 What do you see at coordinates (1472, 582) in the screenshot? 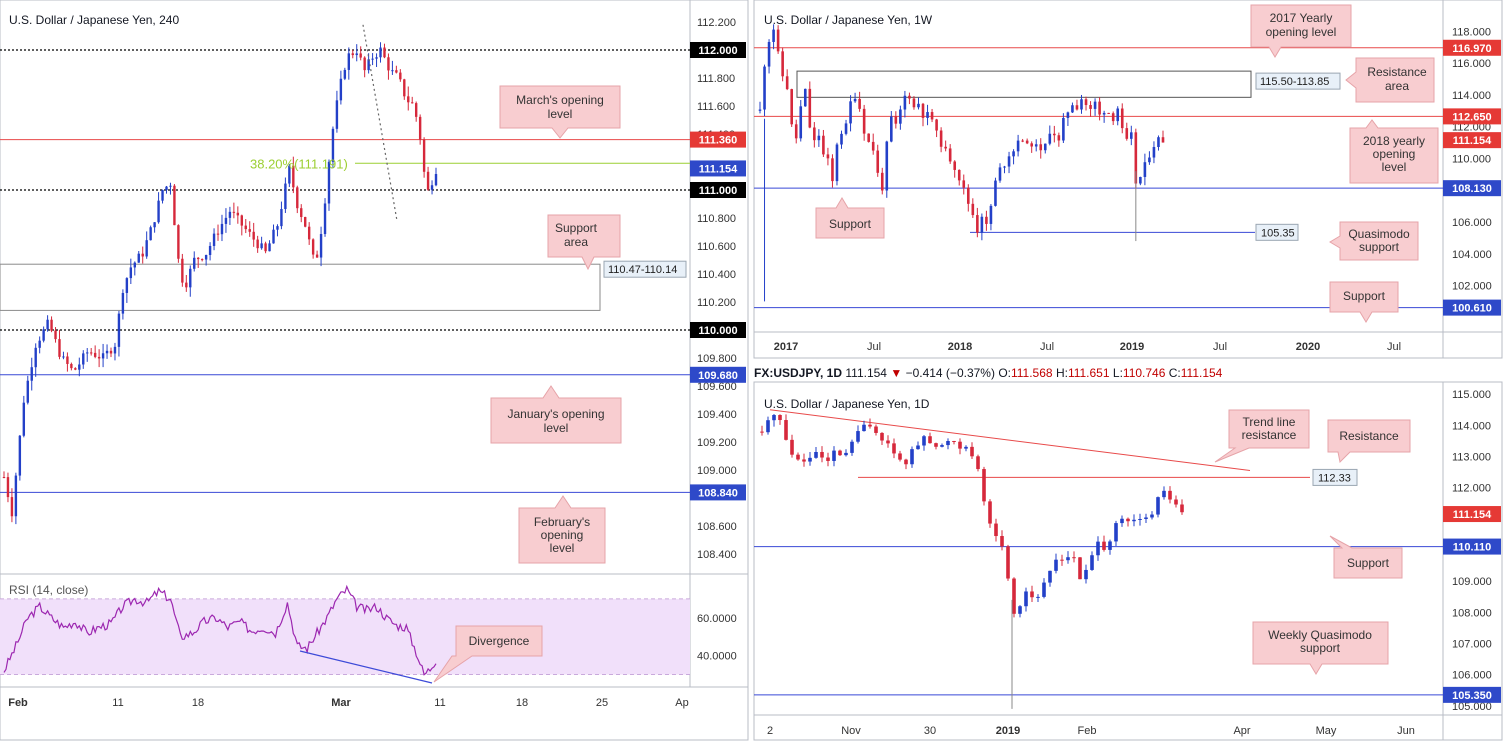
I see `daily-y-tick-label: 109.000` at bounding box center [1472, 582].